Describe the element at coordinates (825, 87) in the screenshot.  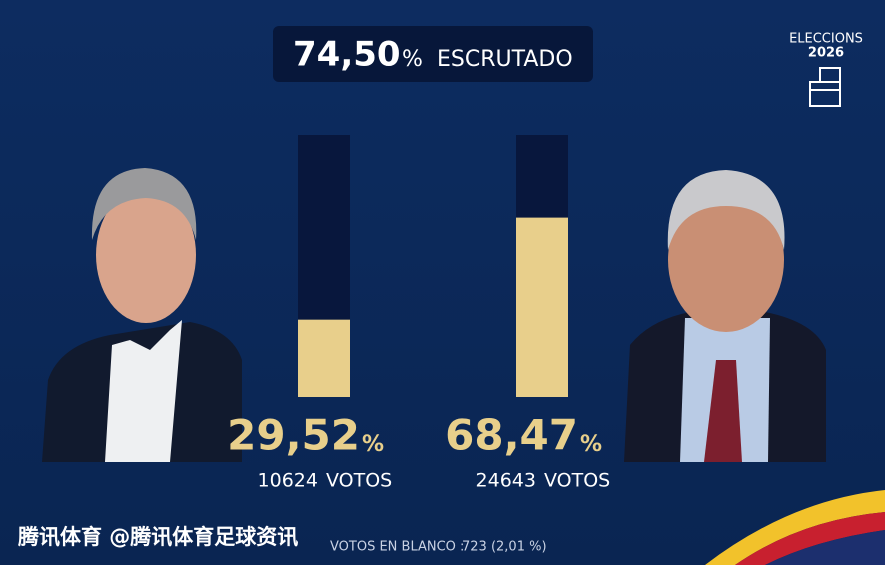
I see `ballot-icon` at that location.